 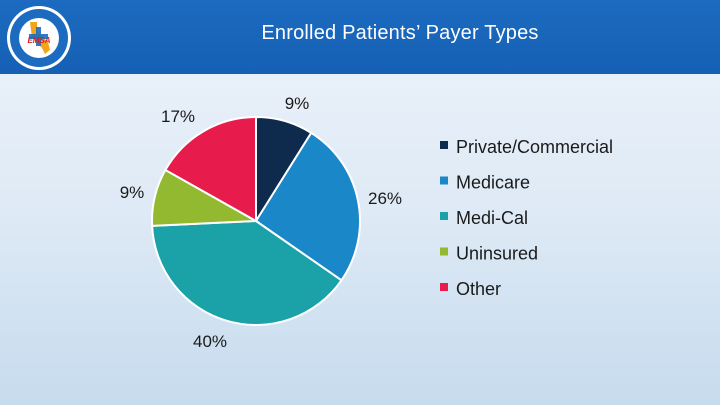 I want to click on emsa-logo-icon: EMSA, so click(x=39, y=38).